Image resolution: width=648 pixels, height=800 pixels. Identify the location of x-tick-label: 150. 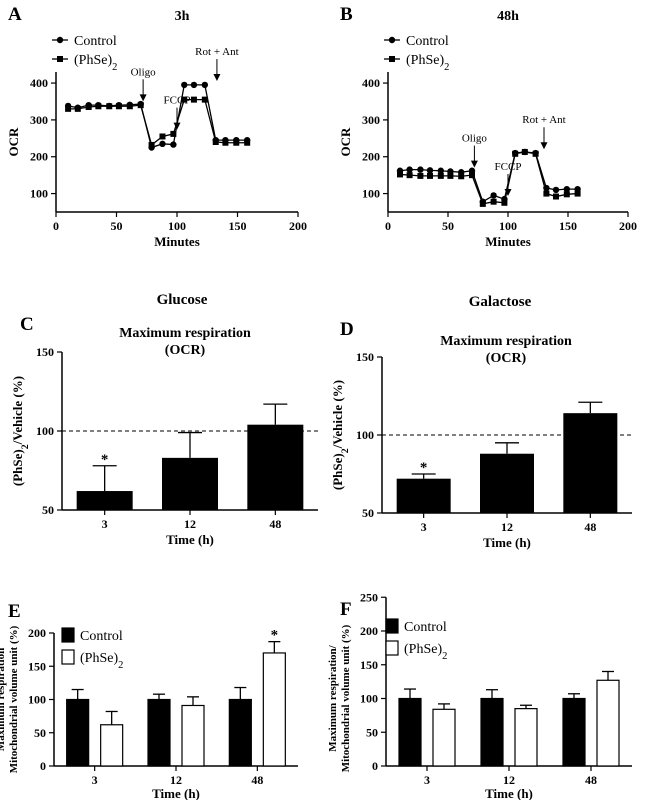
(238, 226).